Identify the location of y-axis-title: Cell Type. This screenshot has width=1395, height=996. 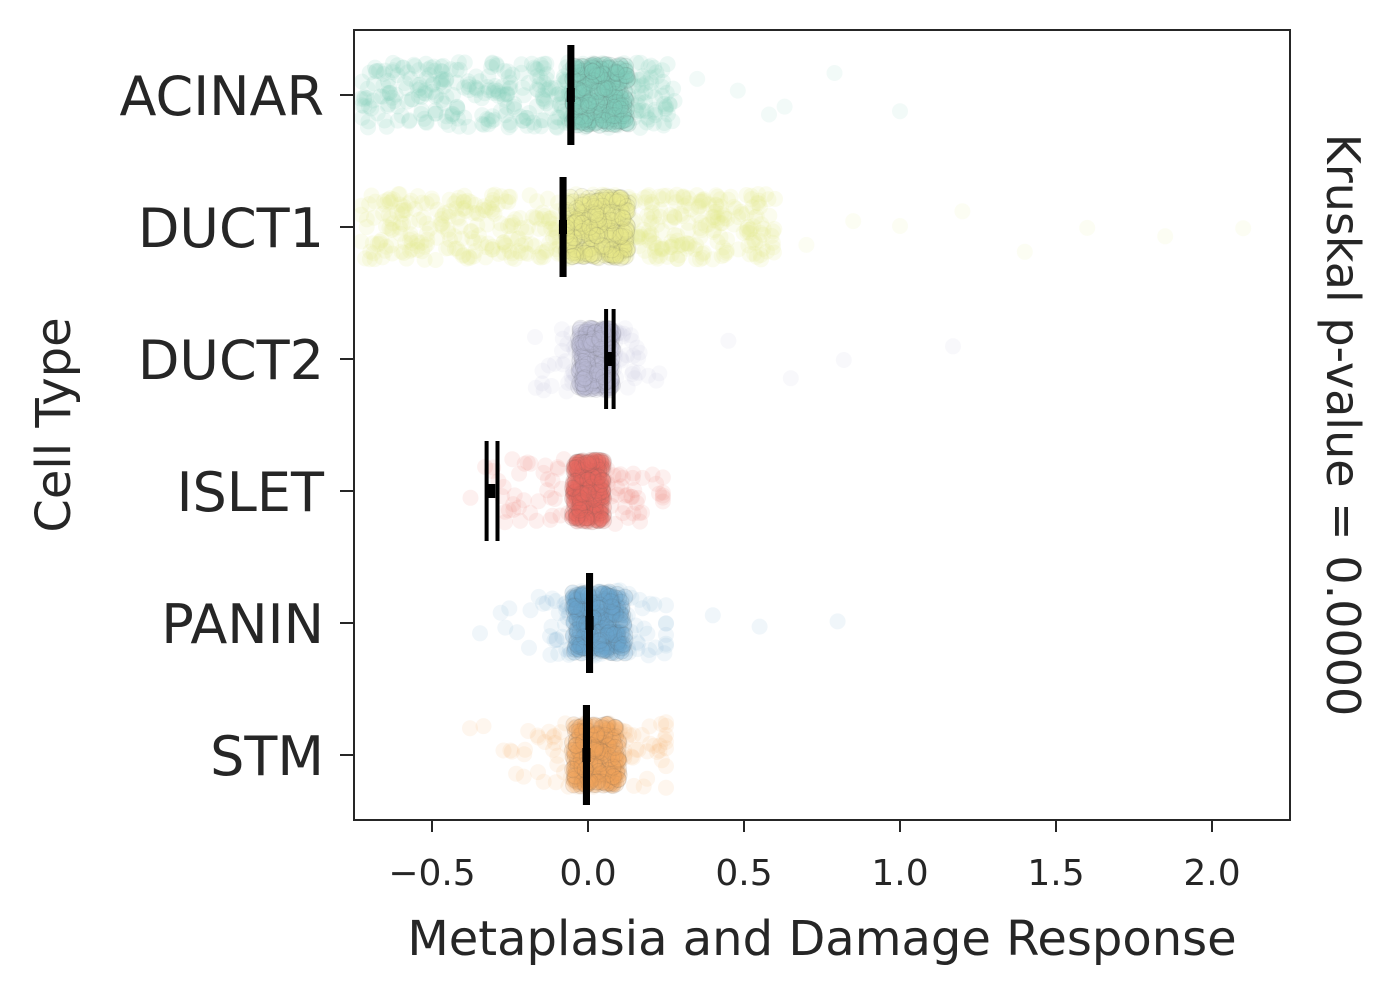
(54, 424).